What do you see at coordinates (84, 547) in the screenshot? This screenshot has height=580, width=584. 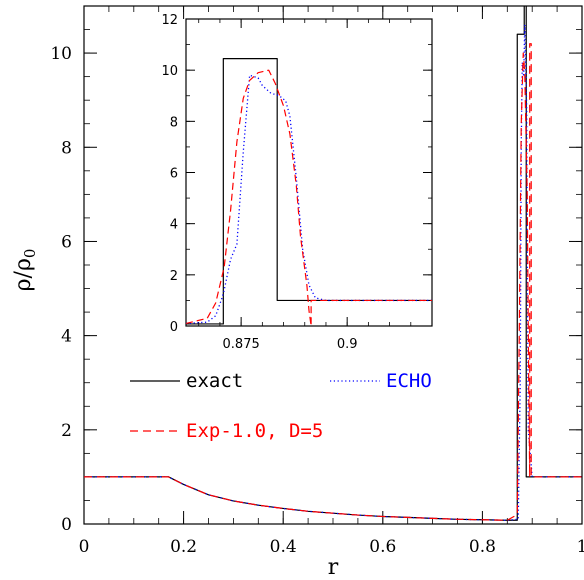 I see `main-x-tick-label: 0` at bounding box center [84, 547].